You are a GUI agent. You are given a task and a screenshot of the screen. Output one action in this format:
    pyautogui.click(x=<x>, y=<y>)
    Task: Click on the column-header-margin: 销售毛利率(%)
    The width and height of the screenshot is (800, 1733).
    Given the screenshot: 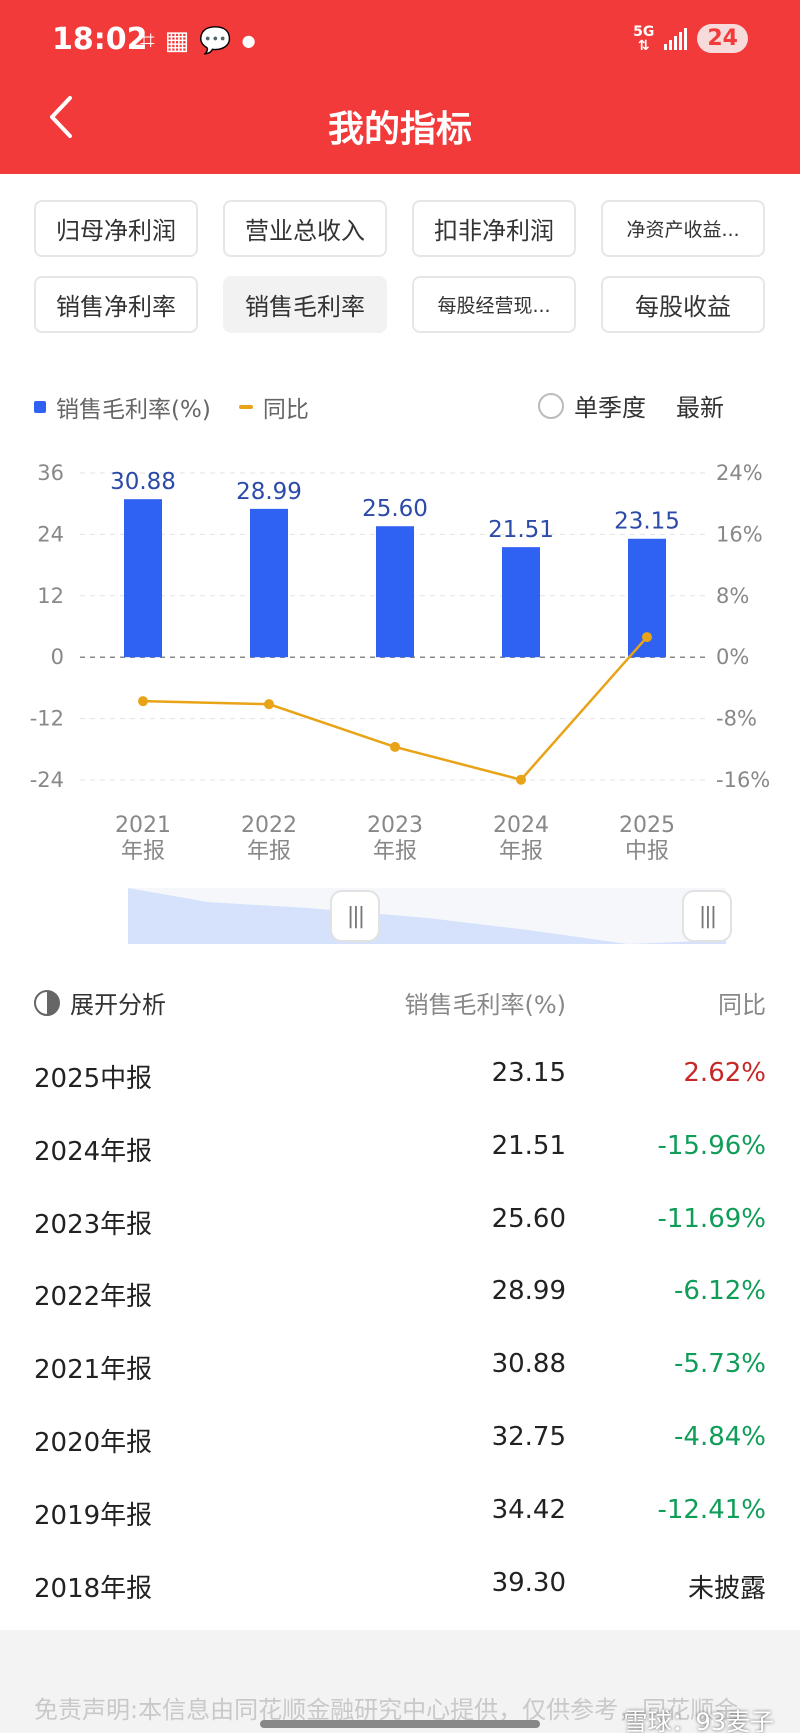 What is the action you would take?
    pyautogui.click(x=485, y=1005)
    